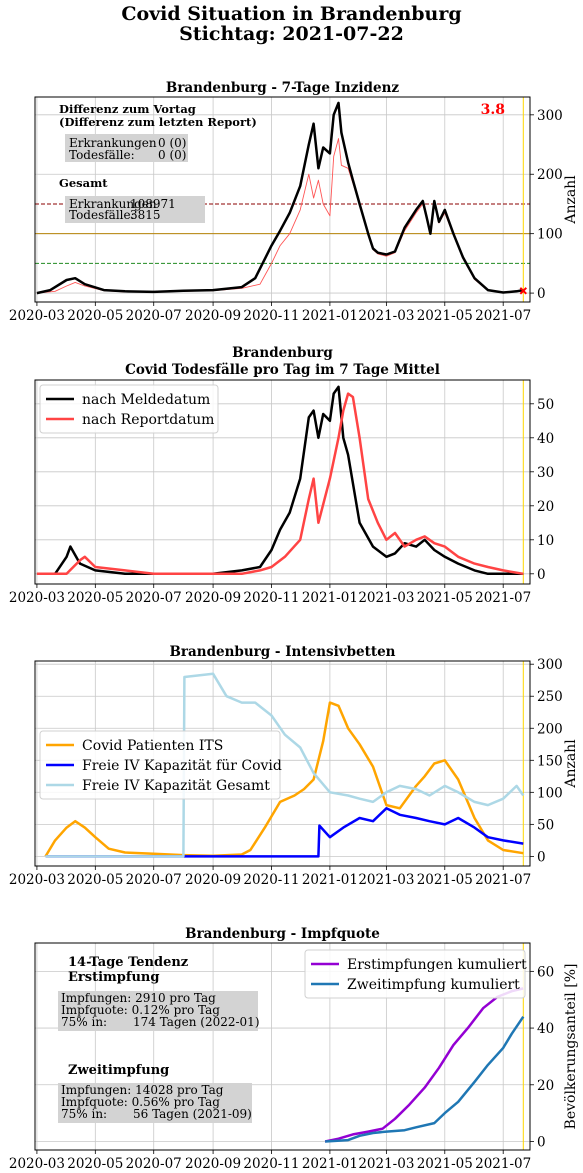  Describe the element at coordinates (128, 962) in the screenshot. I see `first-dose-header: 14-Tage Tendenz` at that location.